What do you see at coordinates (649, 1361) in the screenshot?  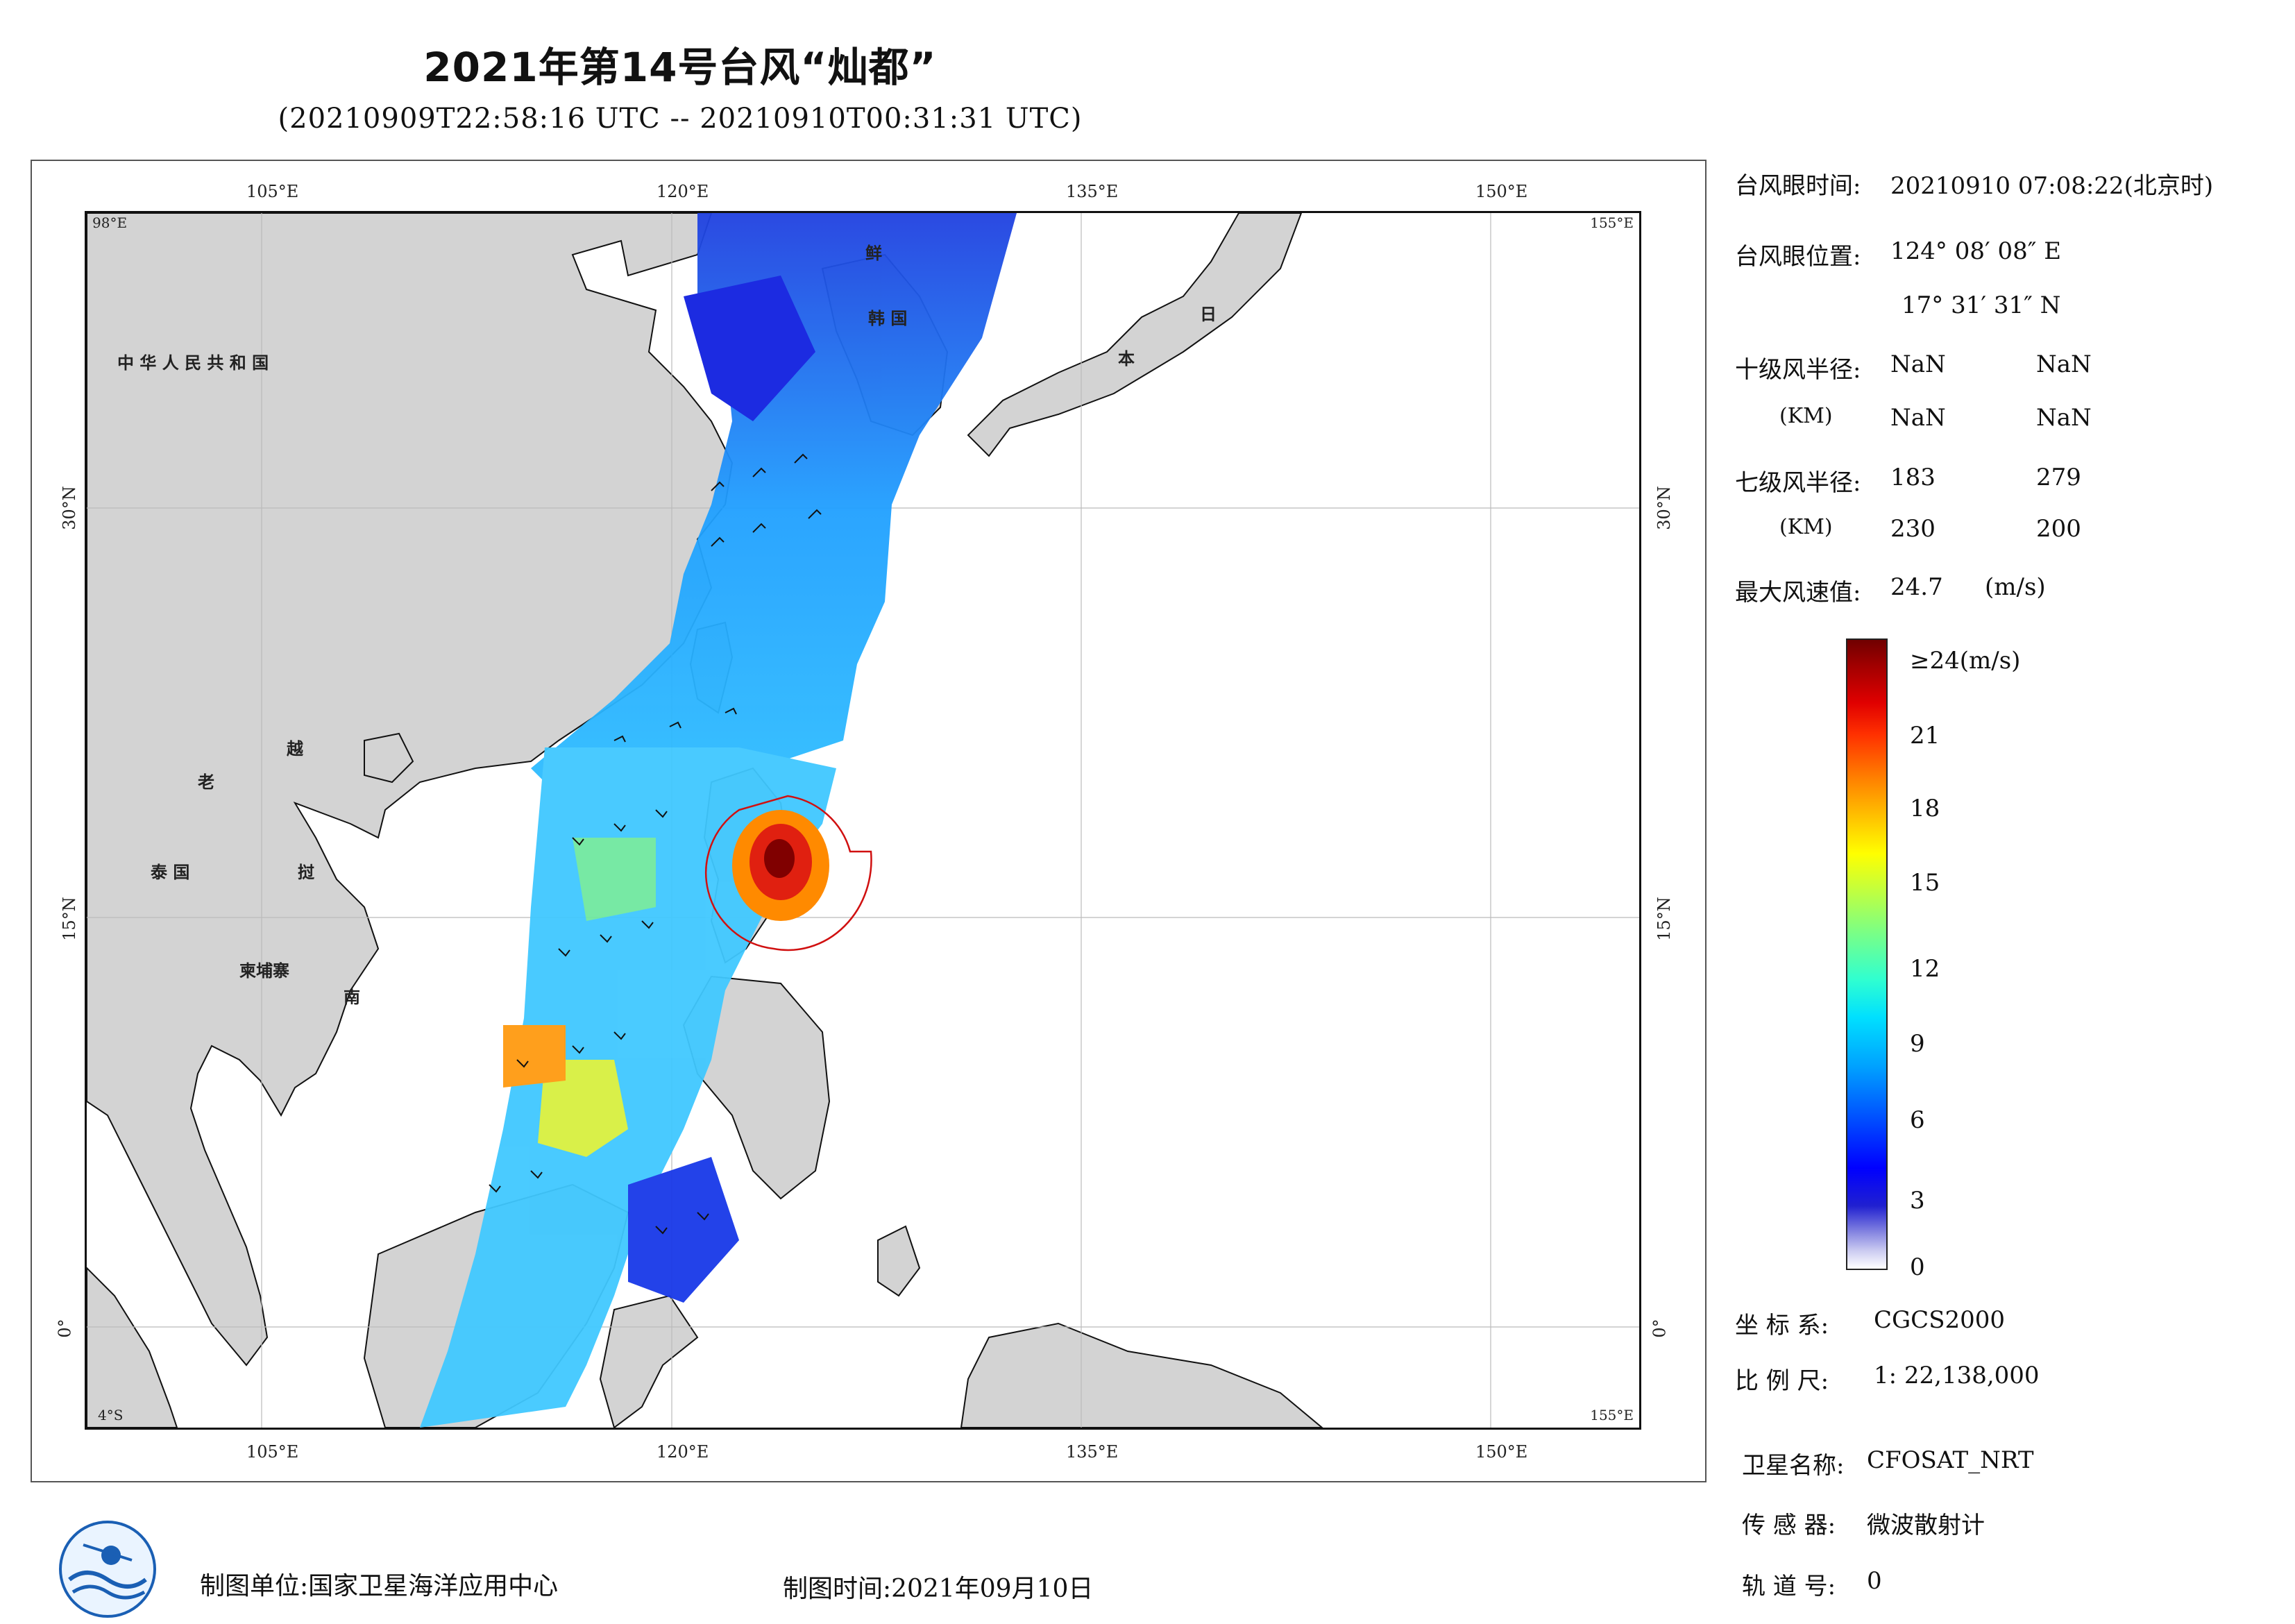 I see `land-sulawesi` at bounding box center [649, 1361].